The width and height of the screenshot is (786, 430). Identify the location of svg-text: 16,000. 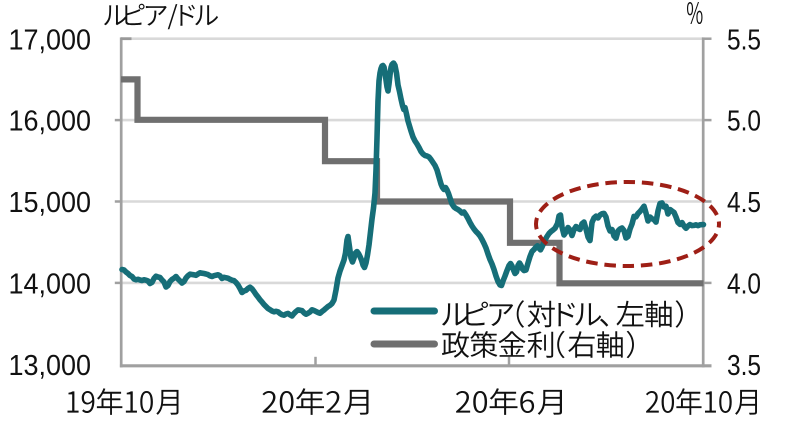
(50, 122).